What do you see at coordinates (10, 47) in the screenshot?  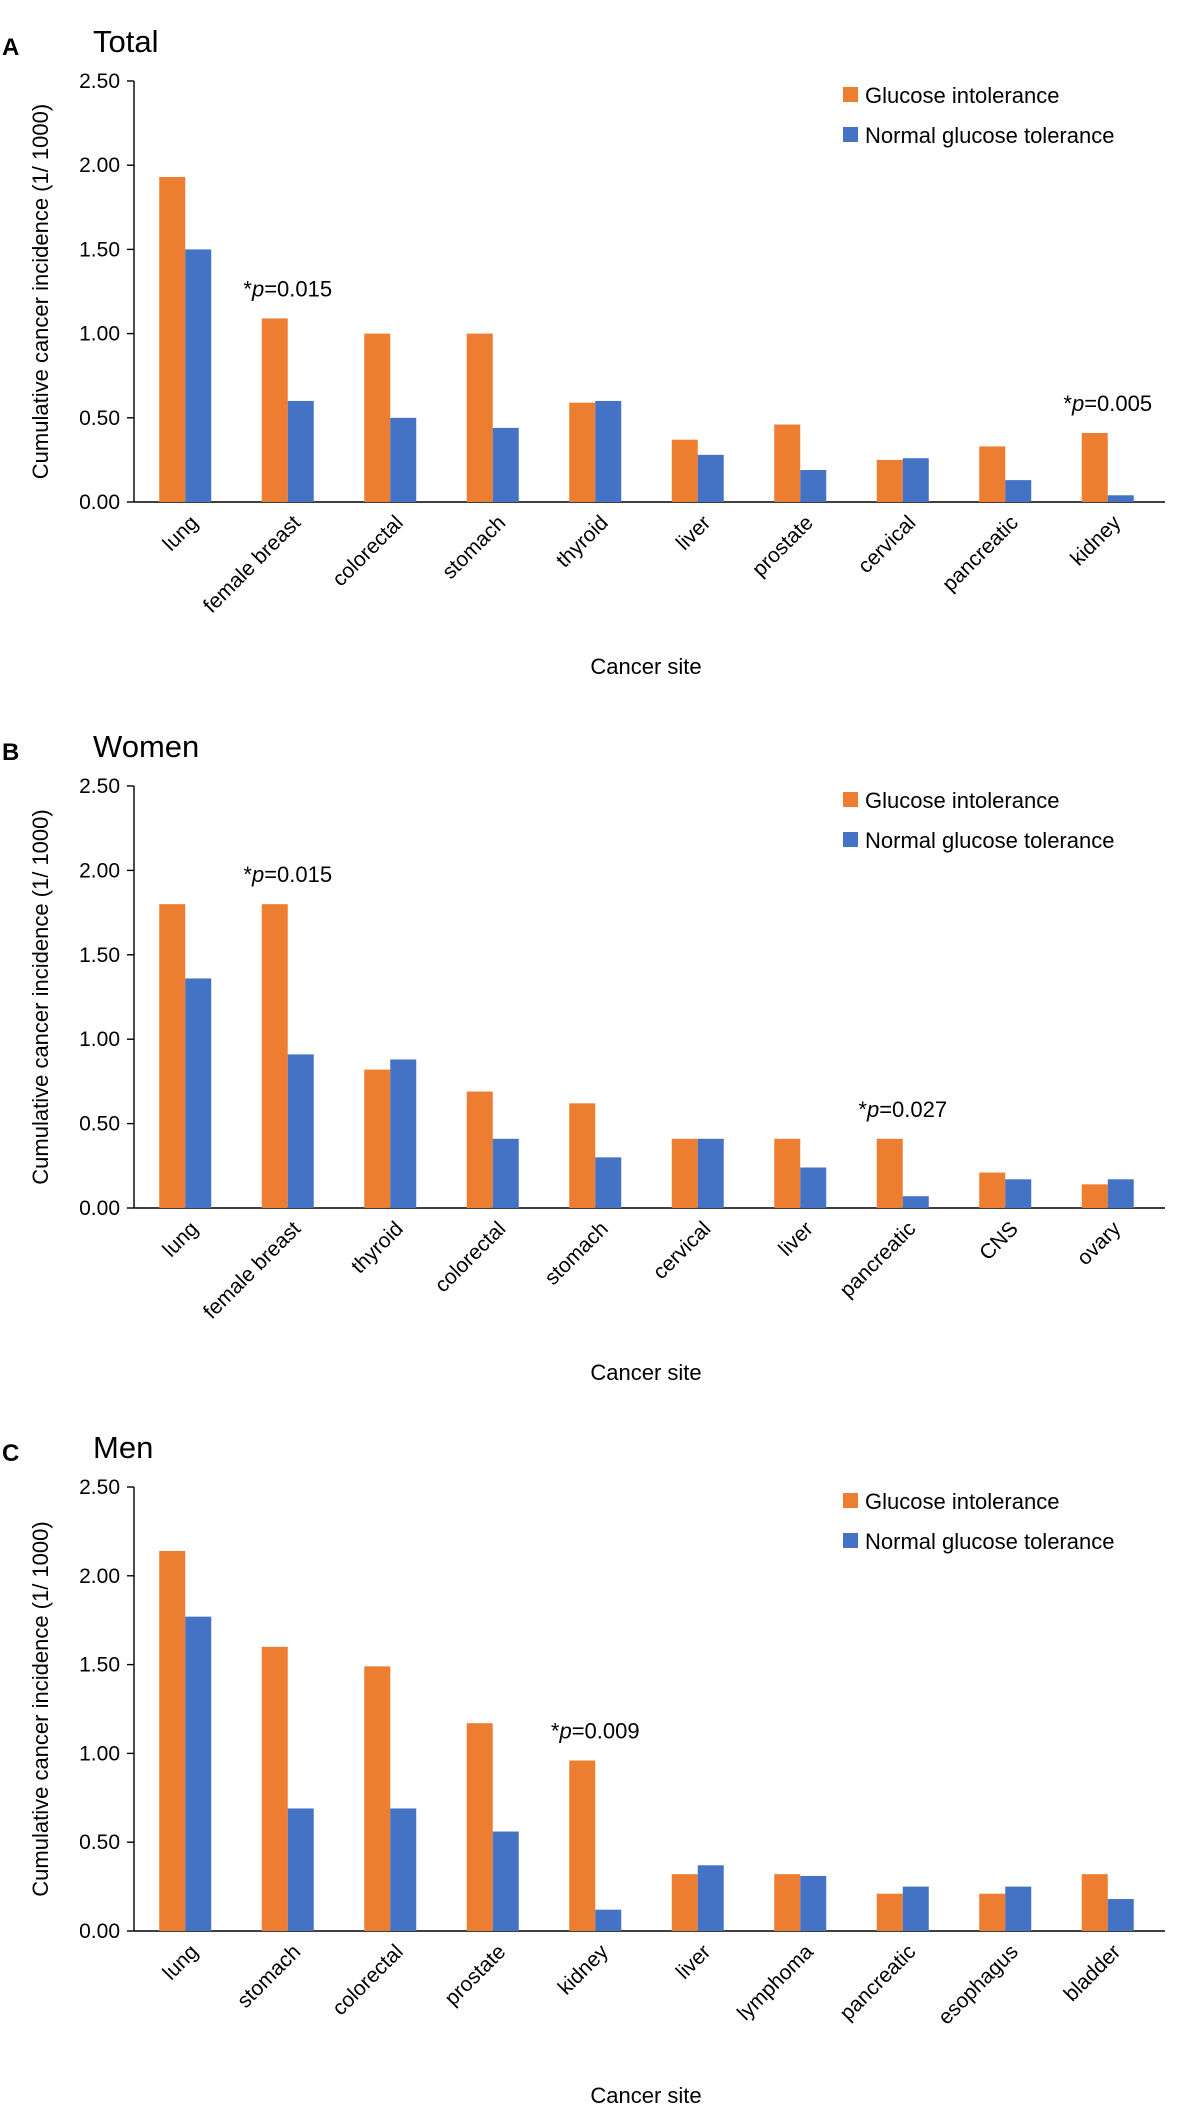 I see `panel-letter: A` at bounding box center [10, 47].